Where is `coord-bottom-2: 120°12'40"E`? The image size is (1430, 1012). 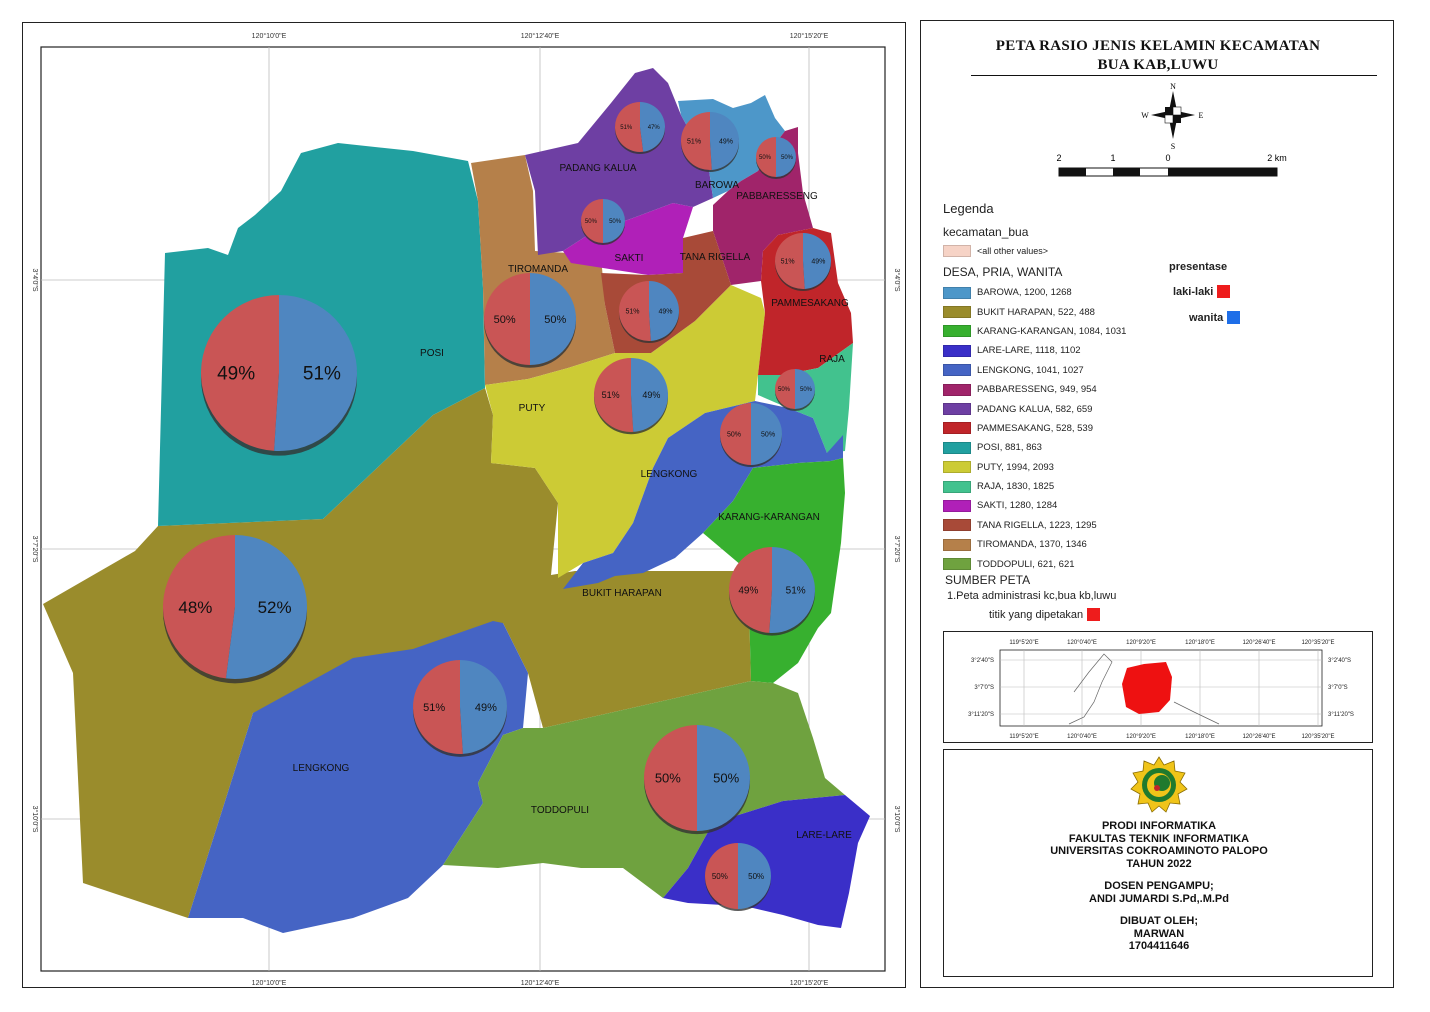 coord-bottom-2: 120°12'40"E is located at coordinates (540, 983).